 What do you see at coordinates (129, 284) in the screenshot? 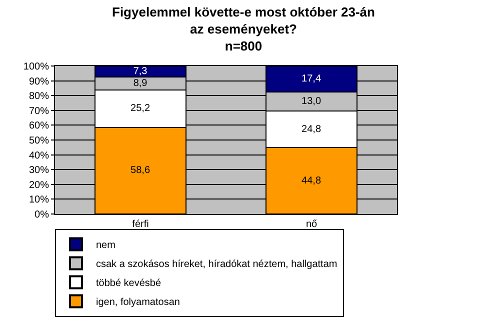
I see `legend-label: többé kevésbé` at bounding box center [129, 284].